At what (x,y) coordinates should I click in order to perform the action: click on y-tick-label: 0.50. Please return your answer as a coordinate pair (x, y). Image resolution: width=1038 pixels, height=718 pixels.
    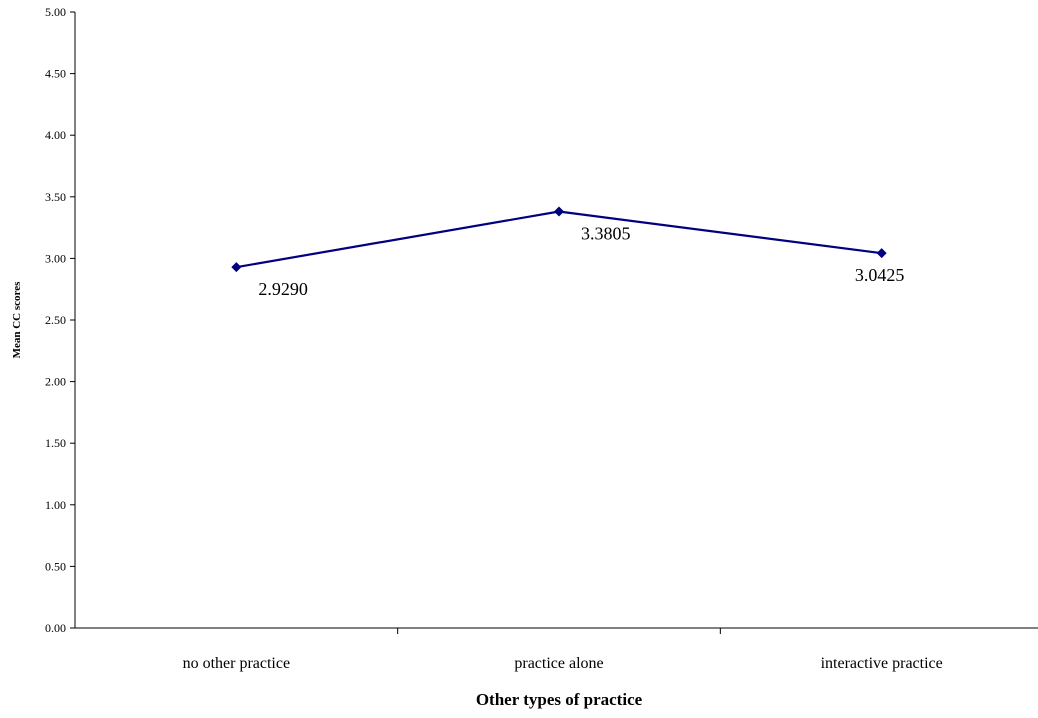
    Looking at the image, I should click on (55, 566).